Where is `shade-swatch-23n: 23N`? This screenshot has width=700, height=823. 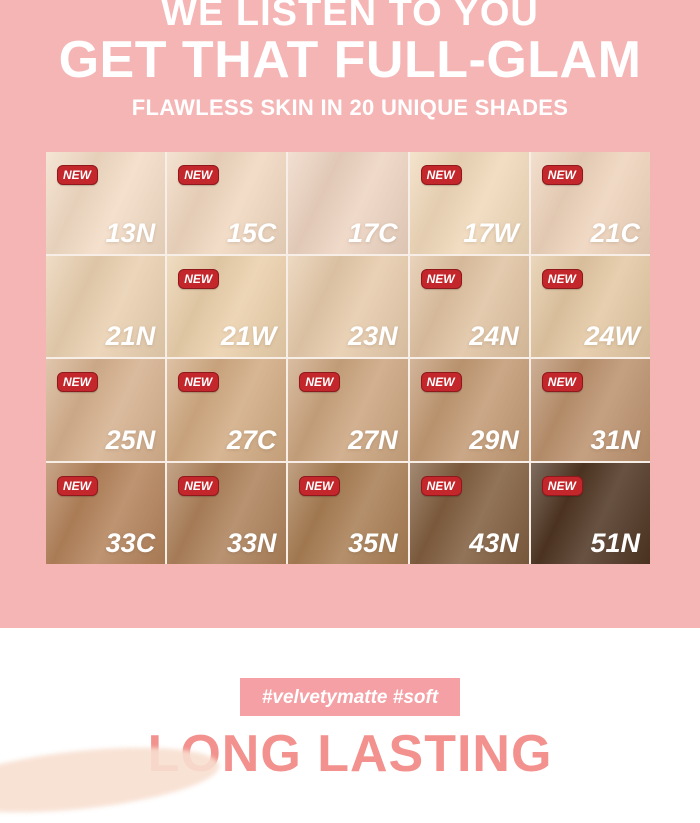 shade-swatch-23n: 23N is located at coordinates (348, 306).